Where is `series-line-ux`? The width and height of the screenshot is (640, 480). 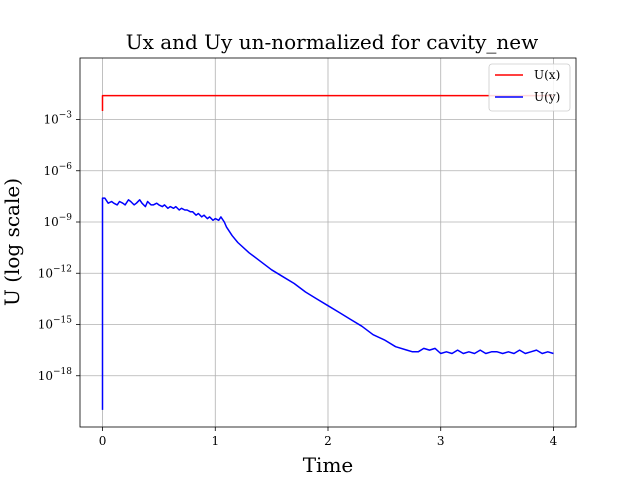 series-line-ux is located at coordinates (327, 102).